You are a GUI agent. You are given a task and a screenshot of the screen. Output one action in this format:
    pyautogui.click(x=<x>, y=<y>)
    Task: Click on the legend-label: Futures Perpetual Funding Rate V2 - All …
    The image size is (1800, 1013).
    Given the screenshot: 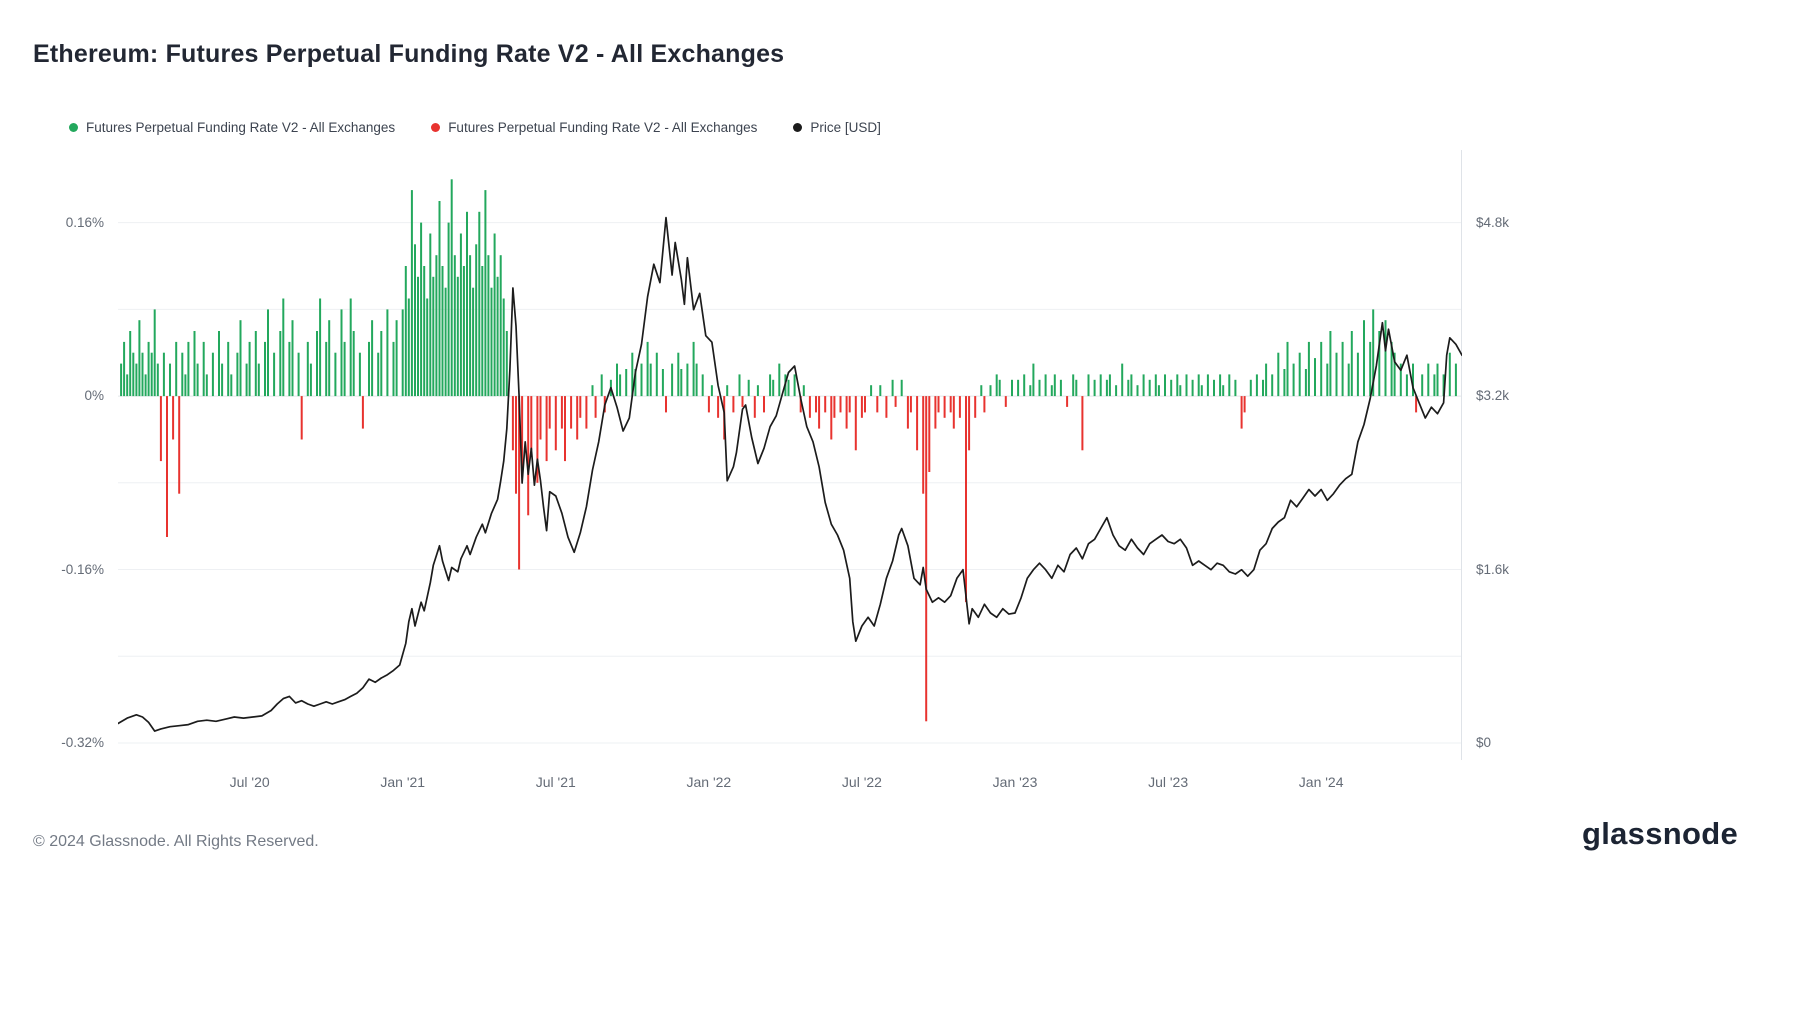 What is the action you would take?
    pyautogui.click(x=241, y=127)
    